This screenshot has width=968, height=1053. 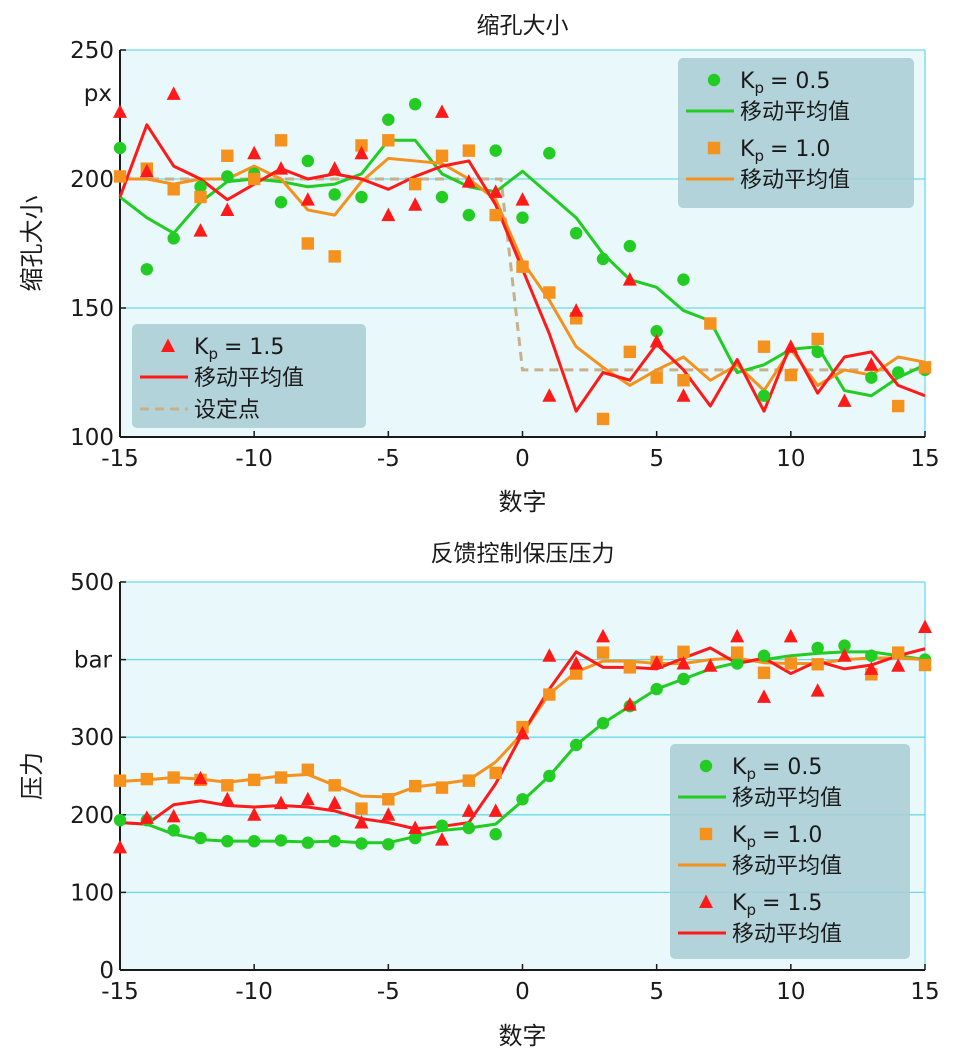 I want to click on chart-title: 缩孔大小, so click(x=523, y=26).